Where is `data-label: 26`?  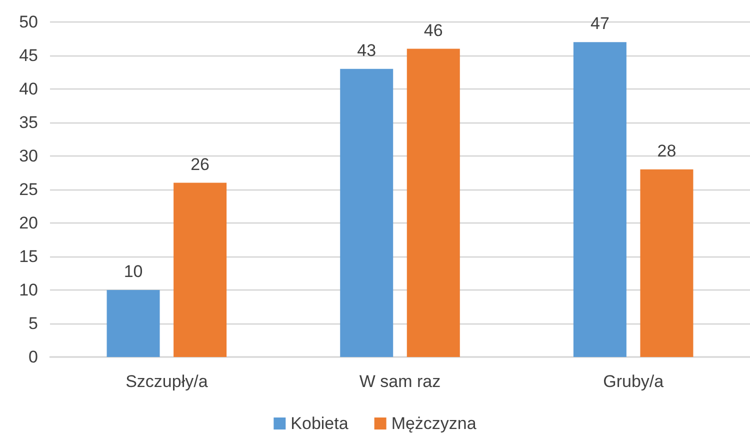 data-label: 26 is located at coordinates (200, 164).